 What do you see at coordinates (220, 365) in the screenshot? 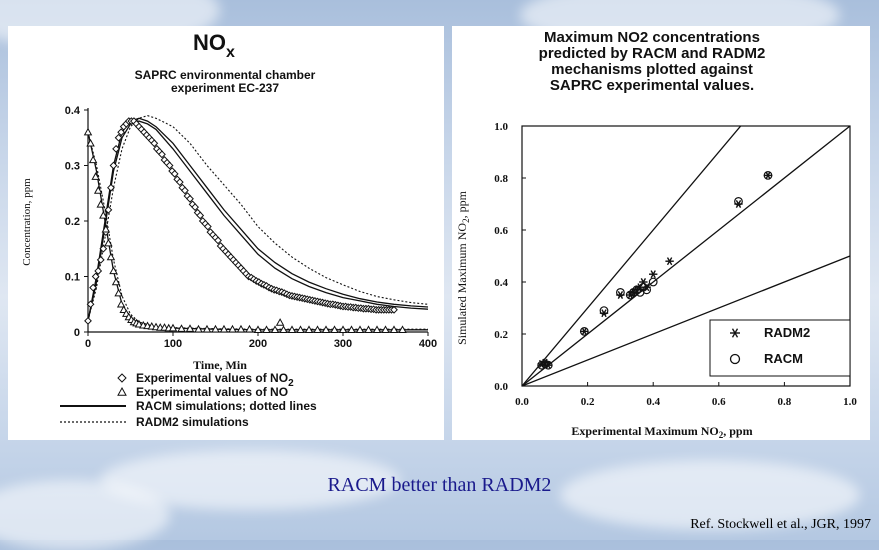
I see `x-axis-label: Time, Min` at bounding box center [220, 365].